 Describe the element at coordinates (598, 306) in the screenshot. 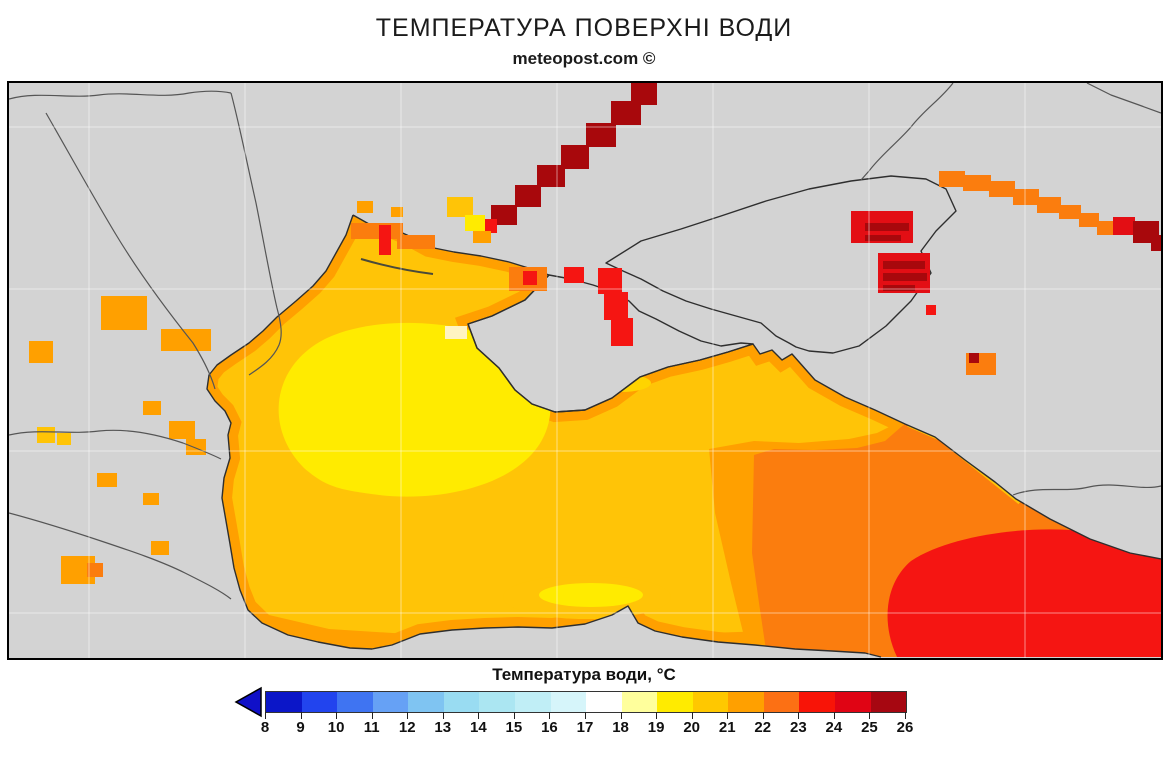

I see `henichesk-hot-strip` at that location.